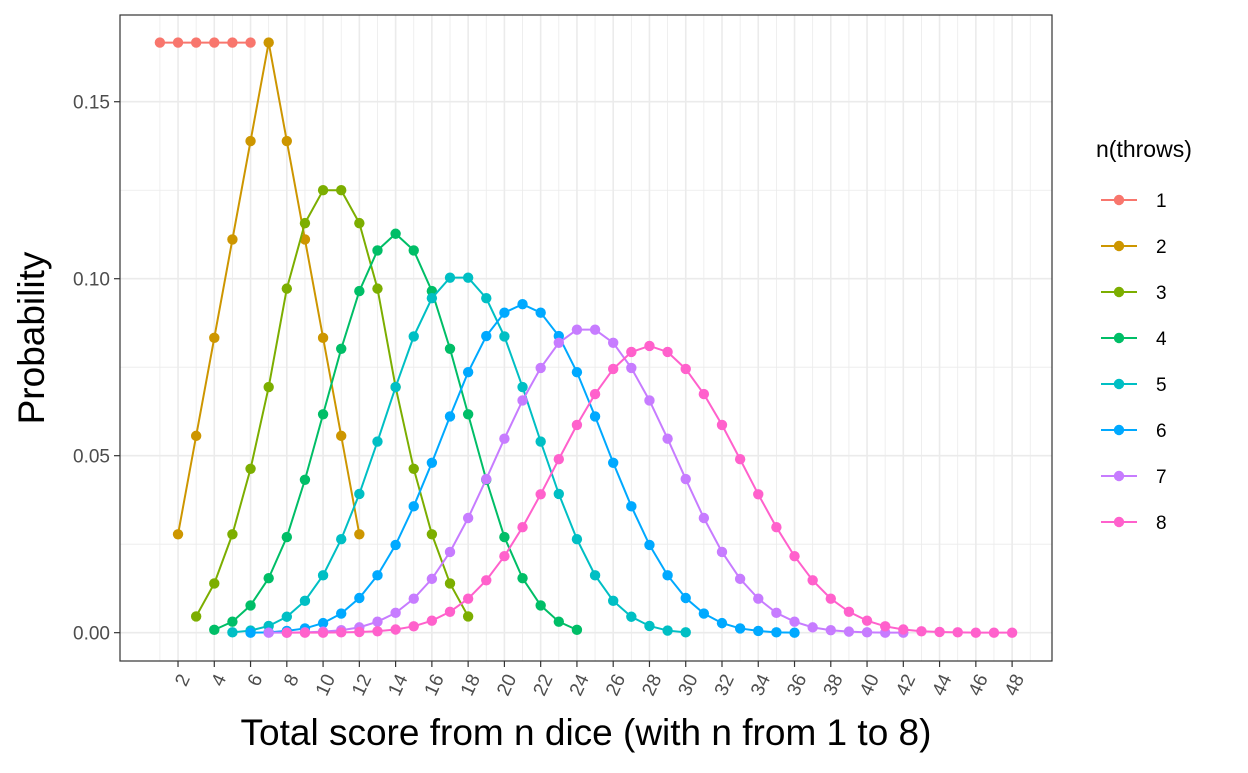 This screenshot has width=1248, height=773. I want to click on x-tick-label: 18, so click(471, 685).